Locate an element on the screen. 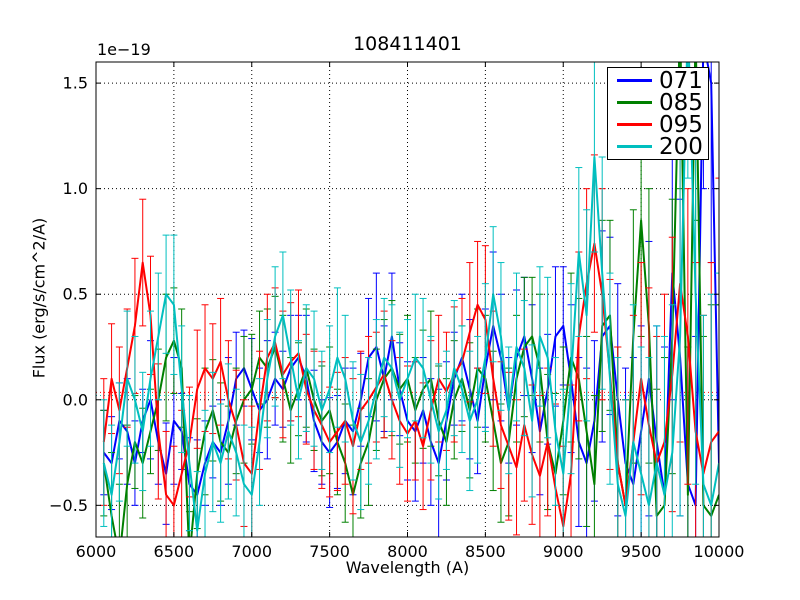 This screenshot has height=600, width=800. legend-label-095: 095 is located at coordinates (681, 124).